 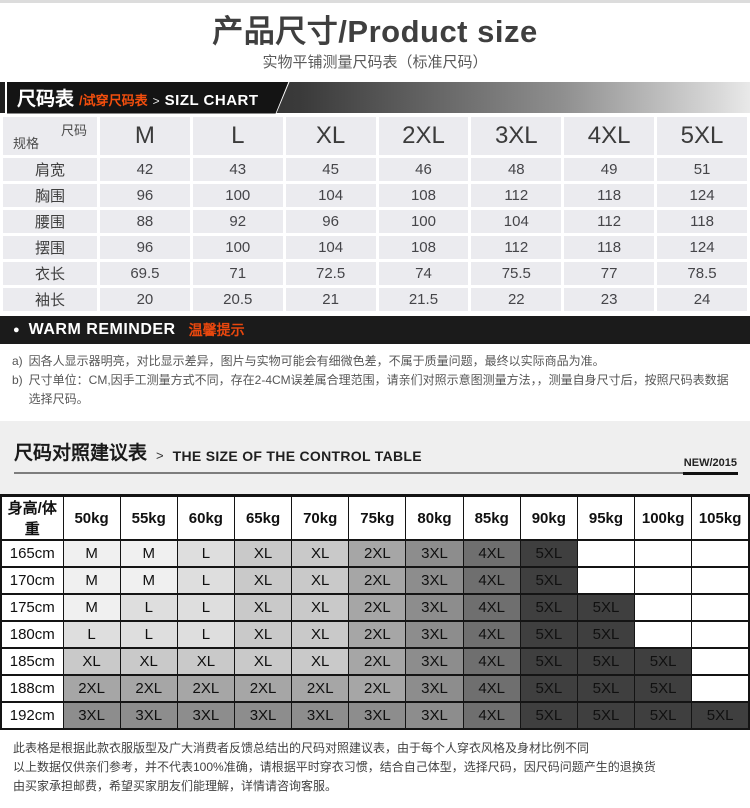 I want to click on measurement-label: 胸围, so click(x=50, y=195).